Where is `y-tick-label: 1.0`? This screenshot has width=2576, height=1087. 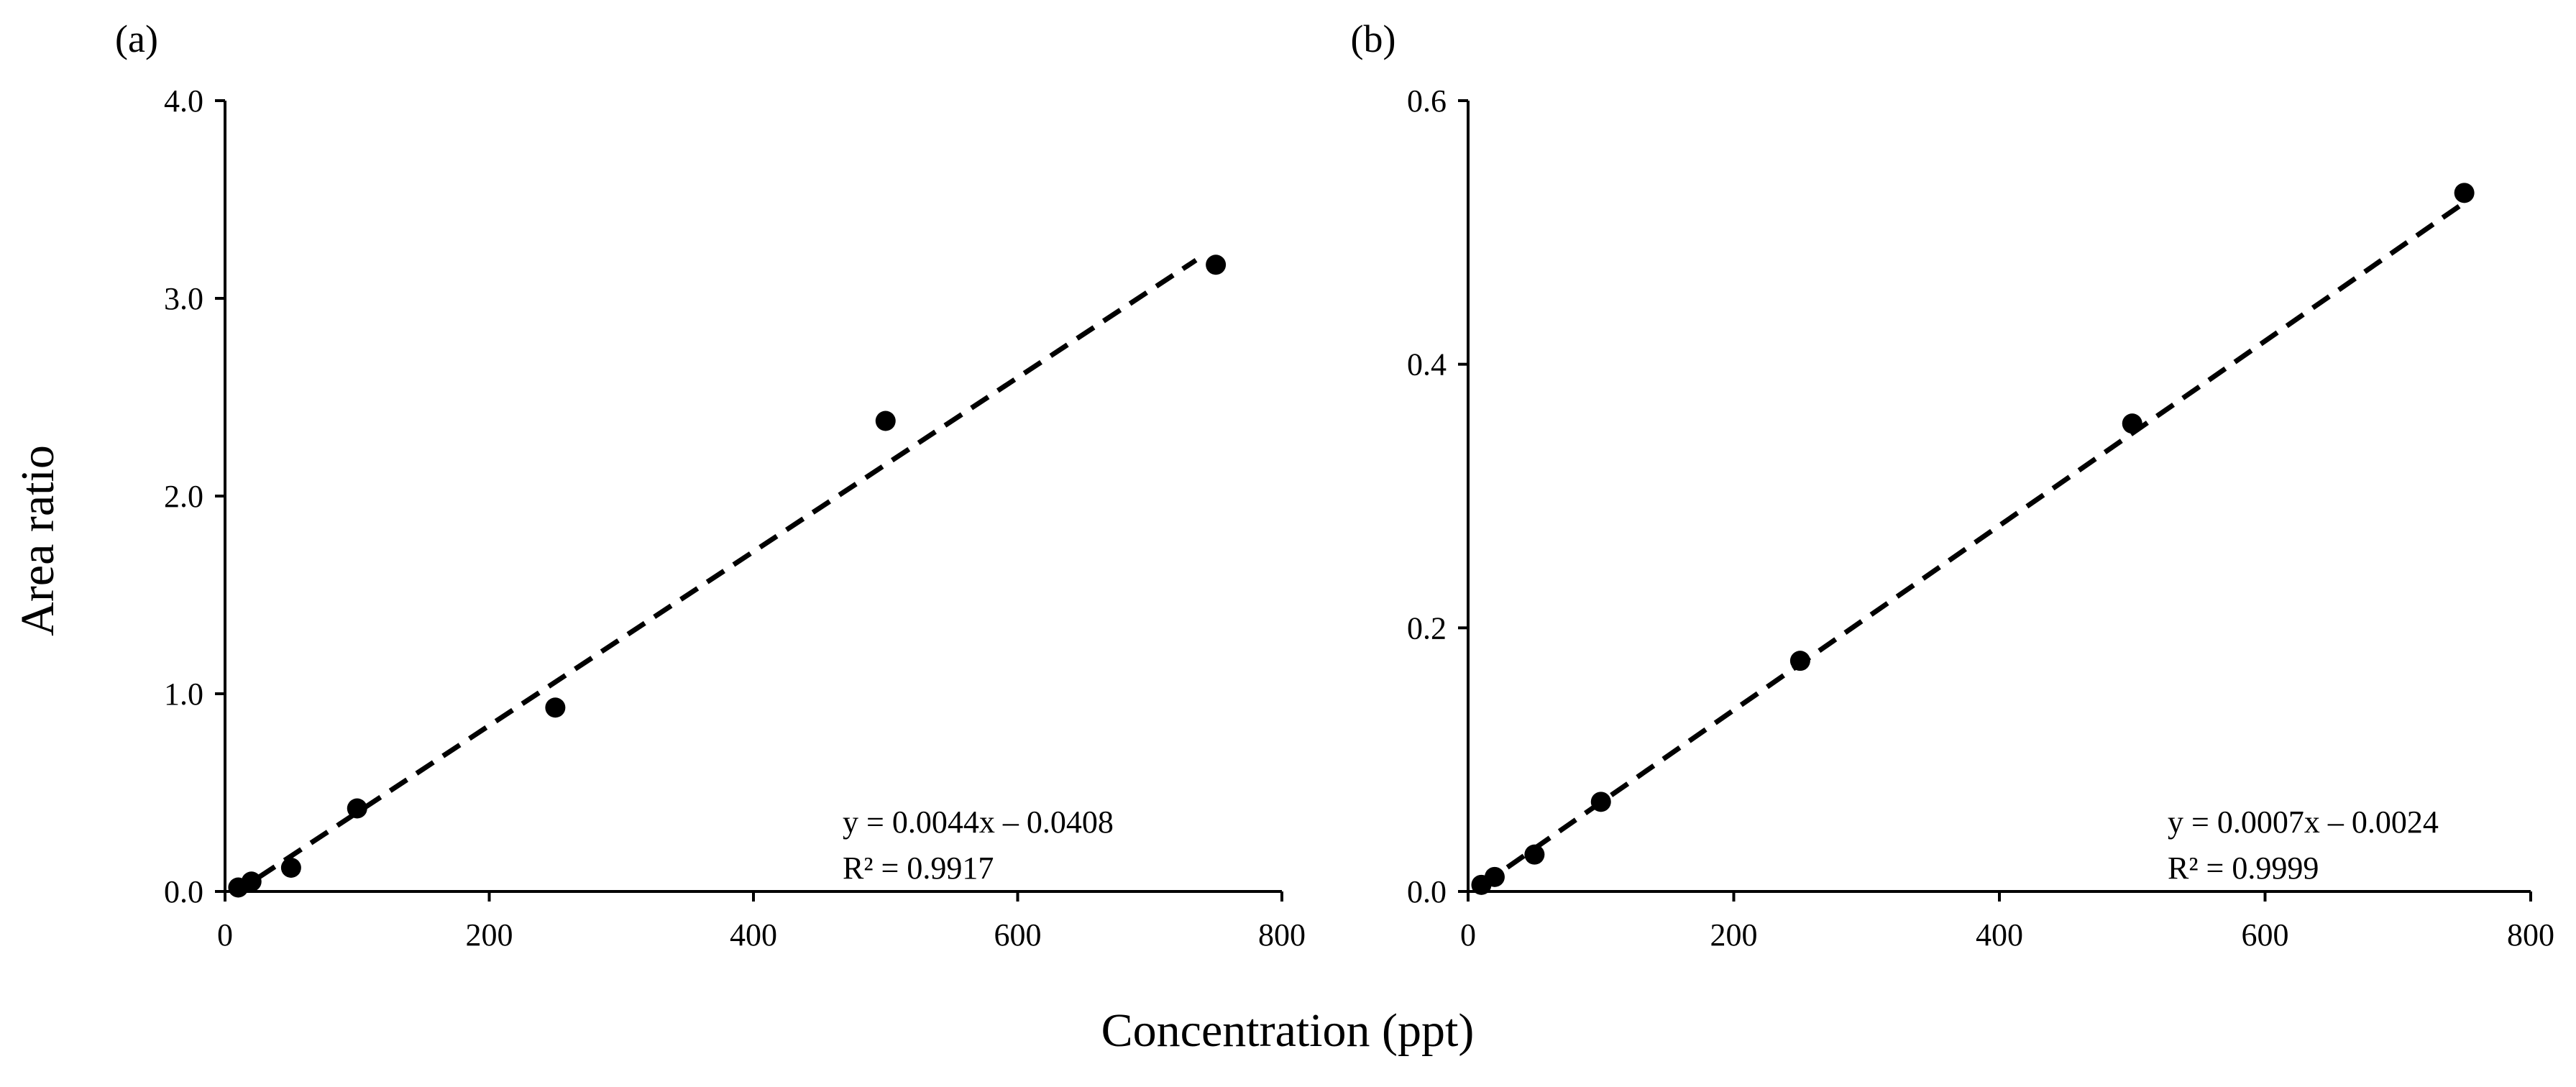 y-tick-label: 1.0 is located at coordinates (183, 694).